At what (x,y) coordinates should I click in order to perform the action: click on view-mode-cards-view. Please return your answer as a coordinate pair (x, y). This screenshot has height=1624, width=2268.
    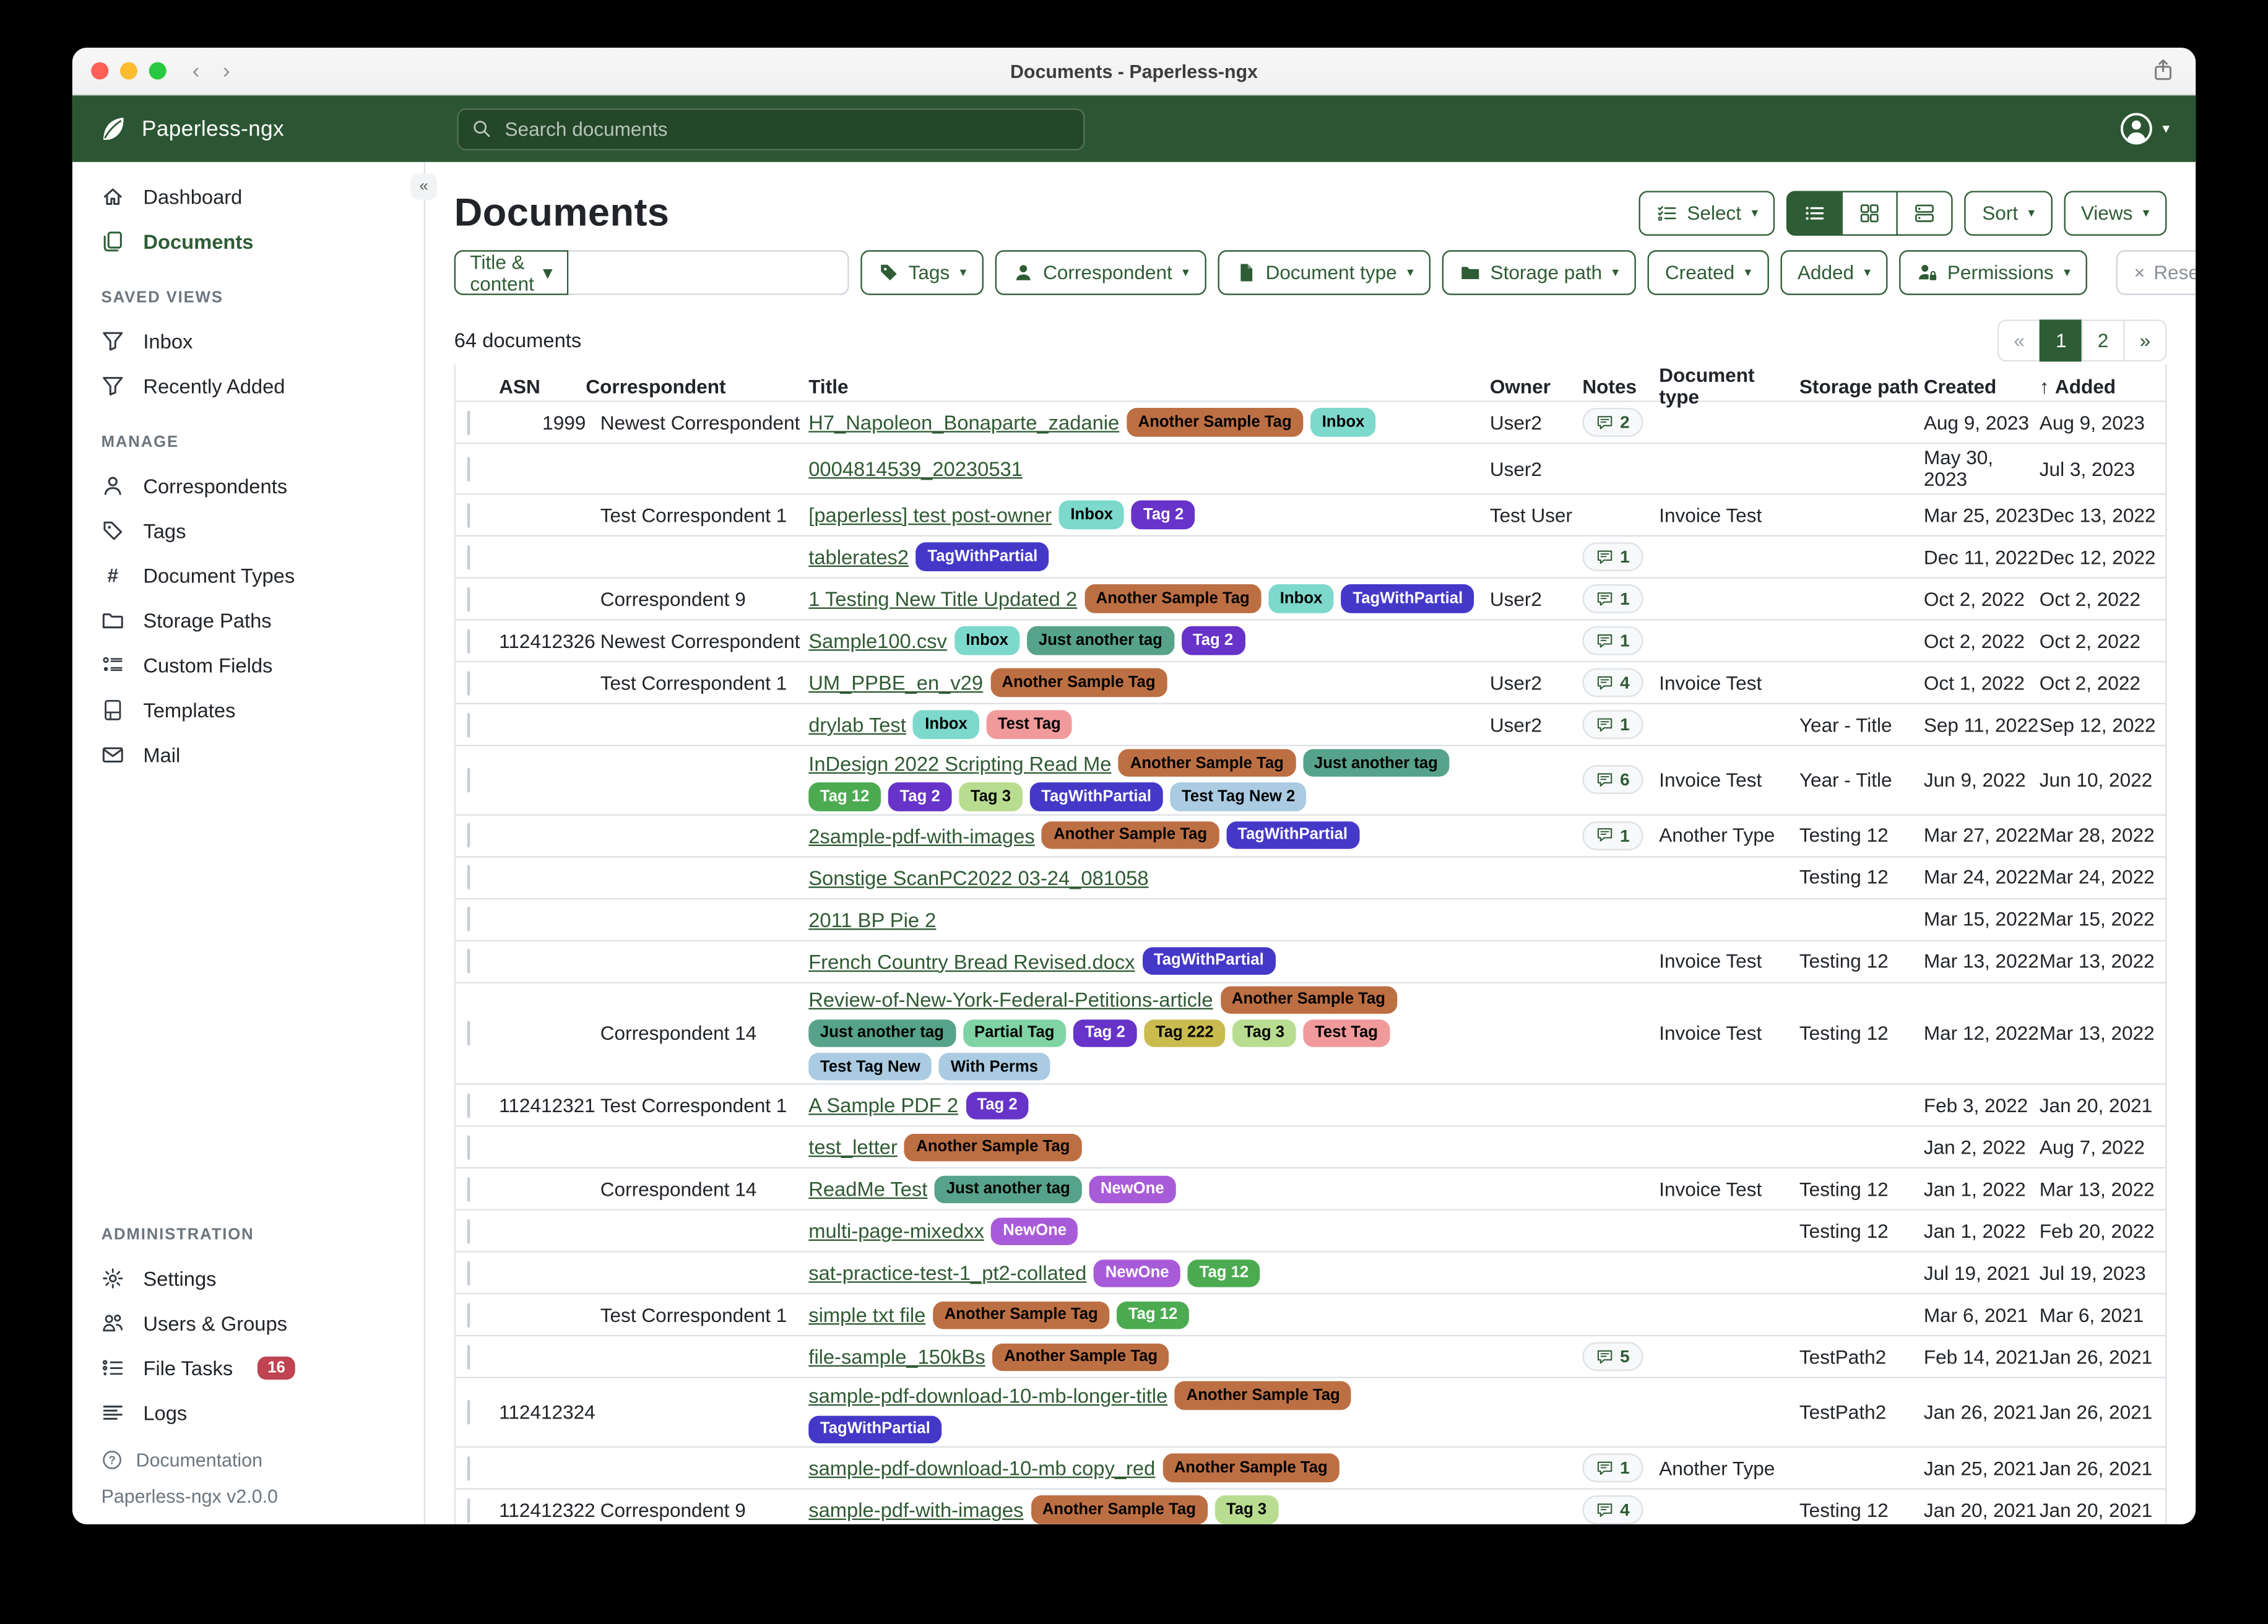
    Looking at the image, I should click on (1925, 212).